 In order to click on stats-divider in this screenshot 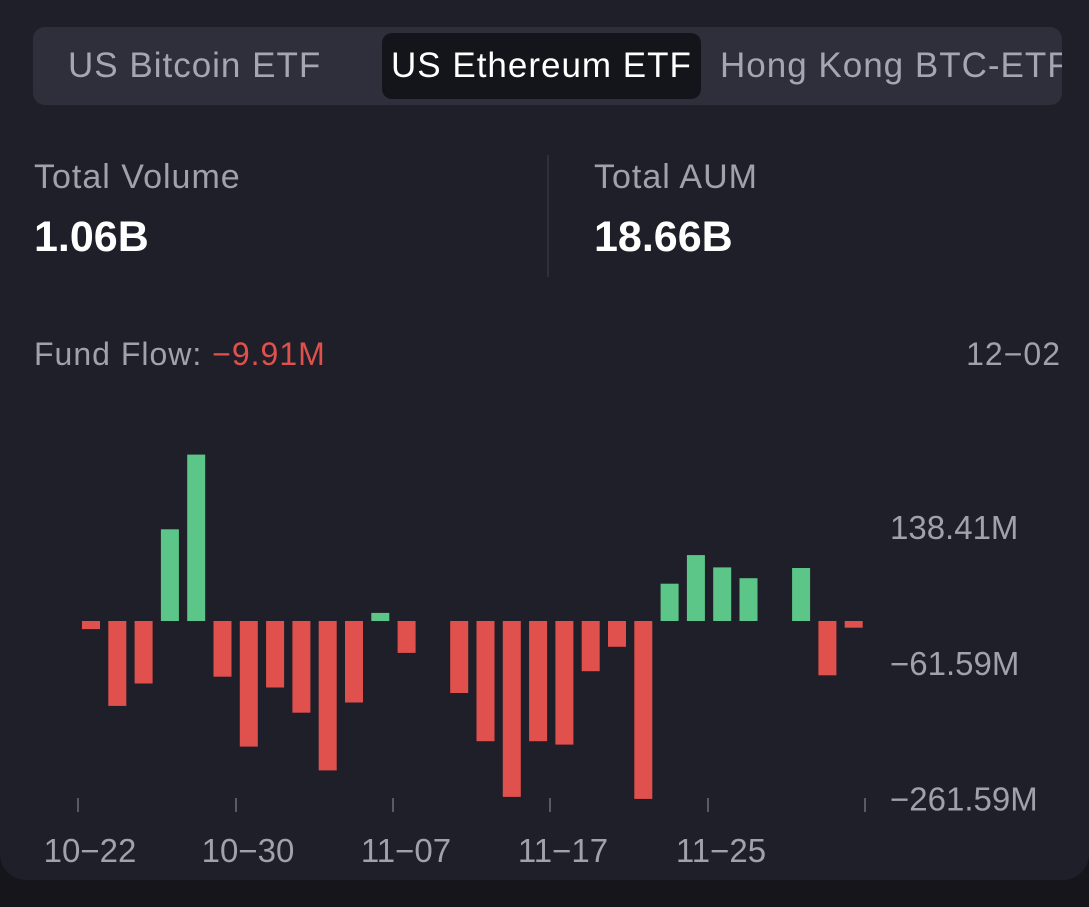, I will do `click(548, 216)`.